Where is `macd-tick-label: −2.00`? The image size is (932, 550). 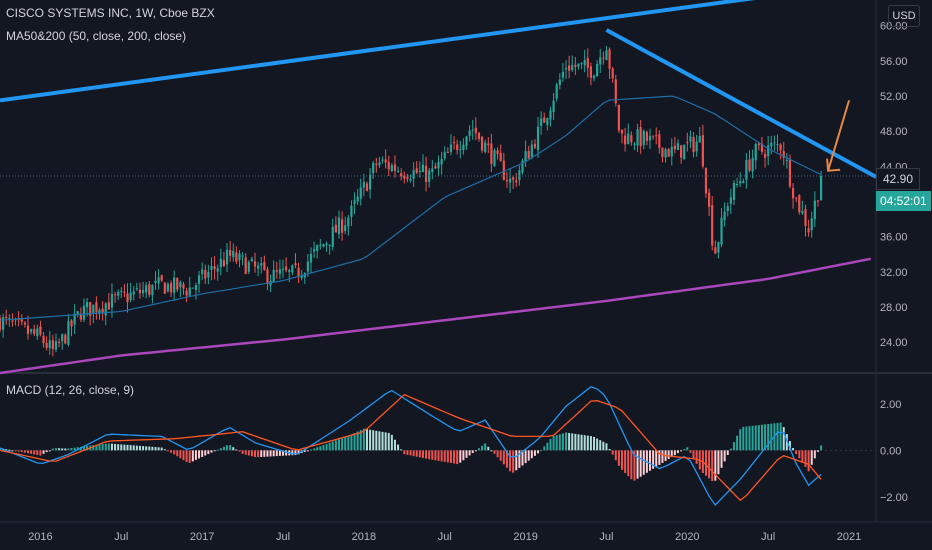 macd-tick-label: −2.00 is located at coordinates (894, 498).